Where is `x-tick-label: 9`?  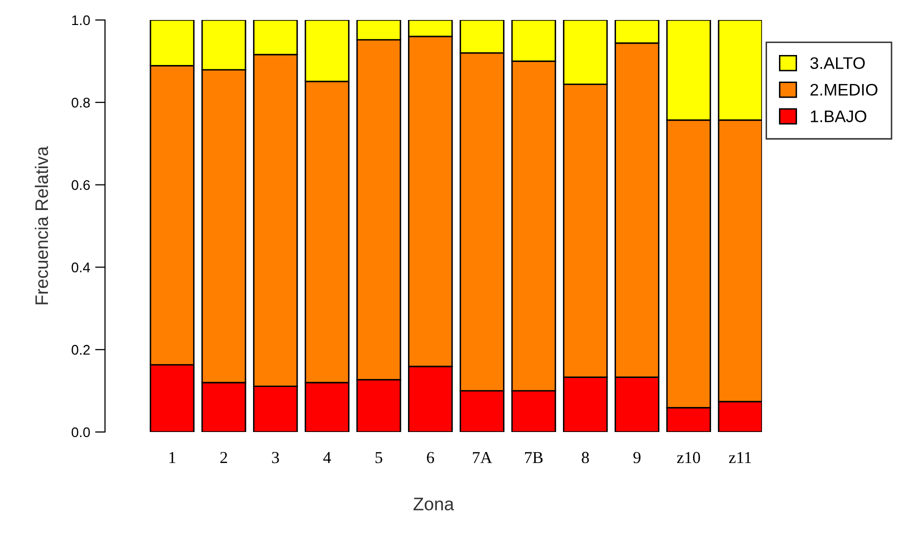
x-tick-label: 9 is located at coordinates (636, 458).